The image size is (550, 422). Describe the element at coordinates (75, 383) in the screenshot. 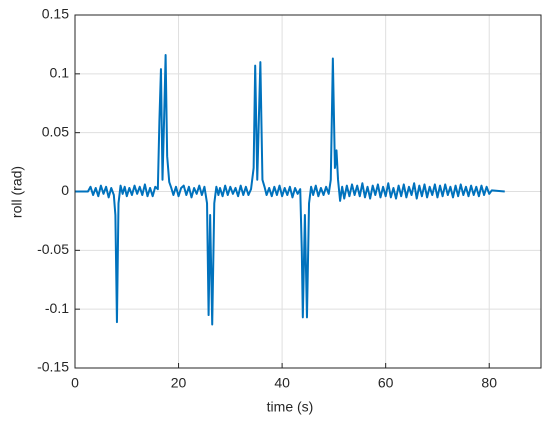

I see `x-tick-label: 0` at that location.